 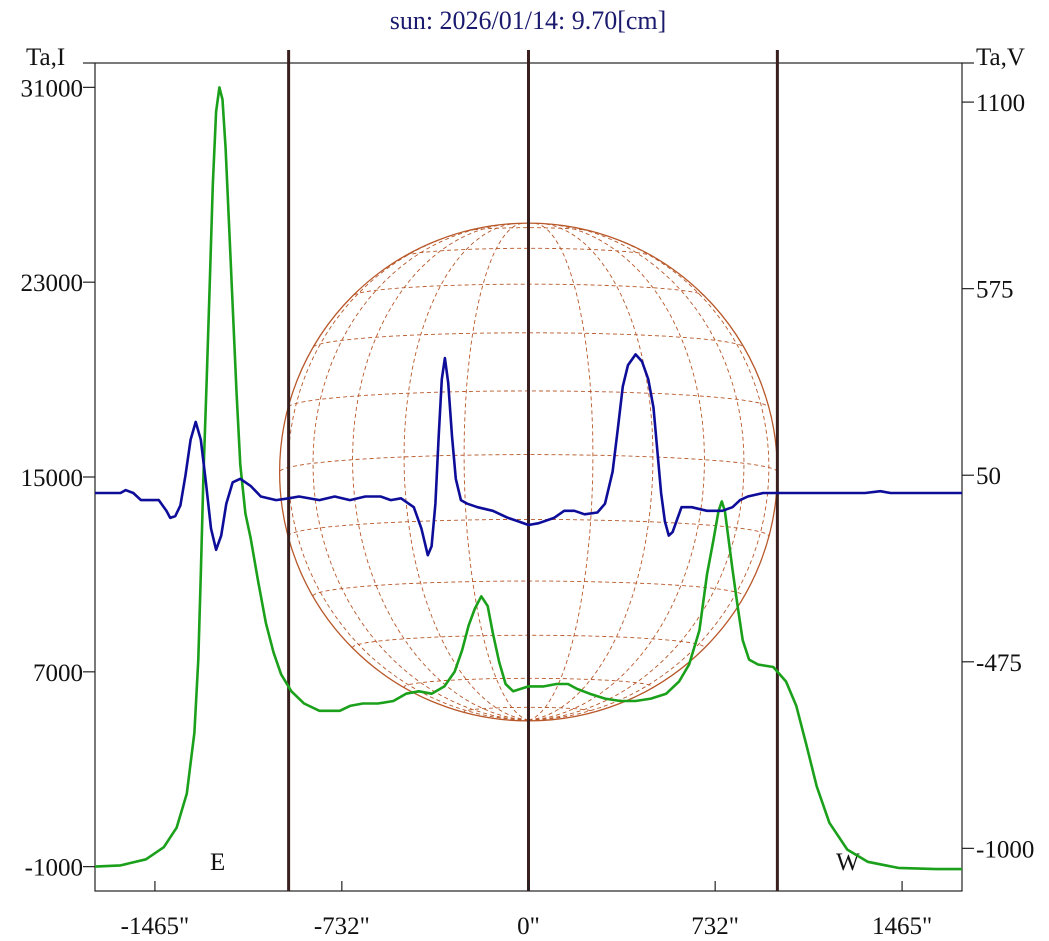 I want to click on right-axis-label: Ta,V, so click(x=1000, y=57).